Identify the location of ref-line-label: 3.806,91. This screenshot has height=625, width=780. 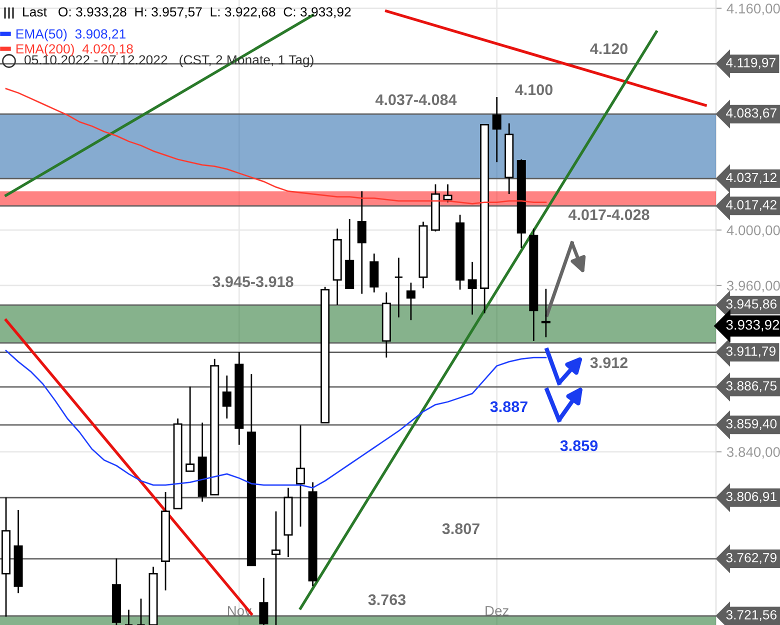
(751, 497).